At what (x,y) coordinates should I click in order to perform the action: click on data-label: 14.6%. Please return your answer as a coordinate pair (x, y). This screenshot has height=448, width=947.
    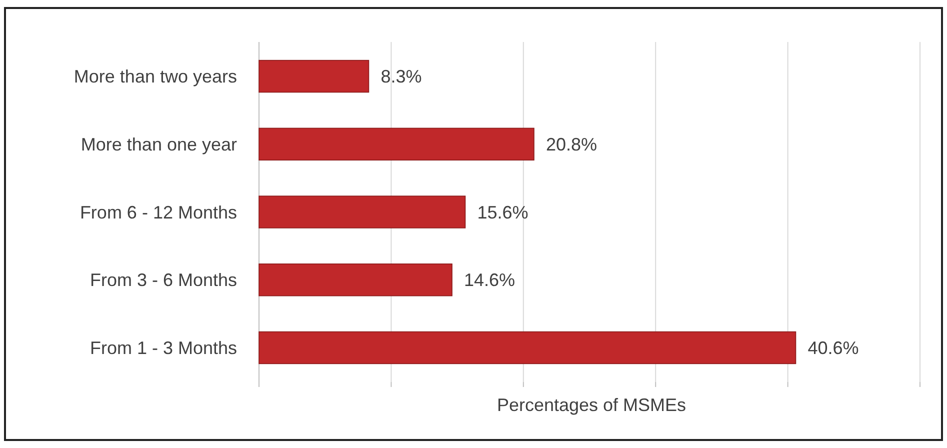
    Looking at the image, I should click on (490, 280).